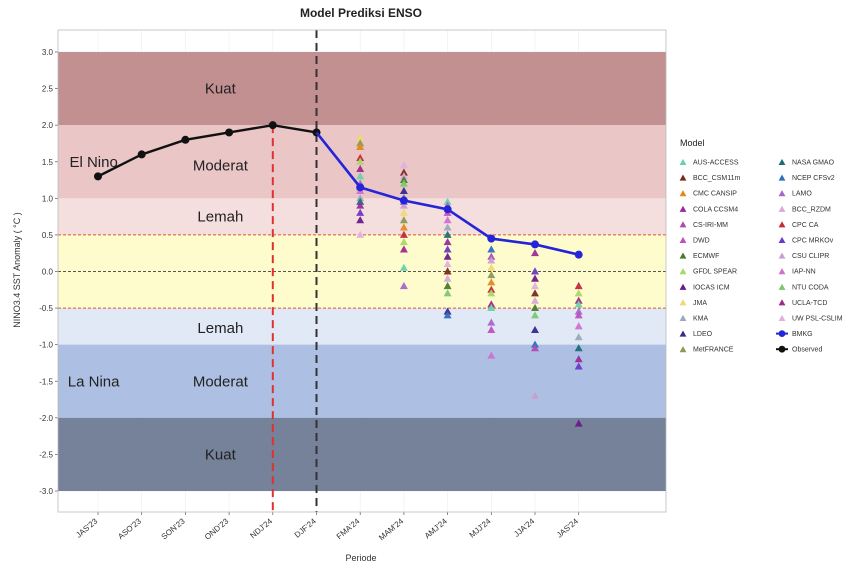 The height and width of the screenshot is (565, 863). Describe the element at coordinates (713, 350) in the screenshot. I see `legend-item-label: MetFRANCE` at that location.